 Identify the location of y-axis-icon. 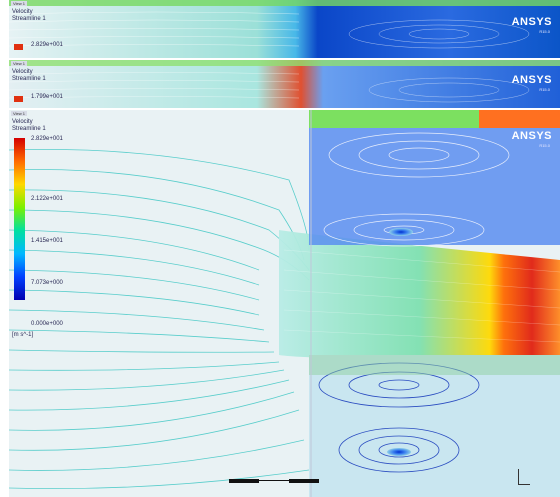
(518, 477).